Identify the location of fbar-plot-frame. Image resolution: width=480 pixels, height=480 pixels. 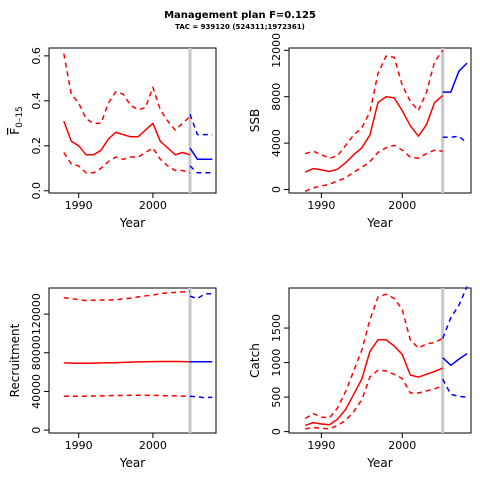
(132, 120).